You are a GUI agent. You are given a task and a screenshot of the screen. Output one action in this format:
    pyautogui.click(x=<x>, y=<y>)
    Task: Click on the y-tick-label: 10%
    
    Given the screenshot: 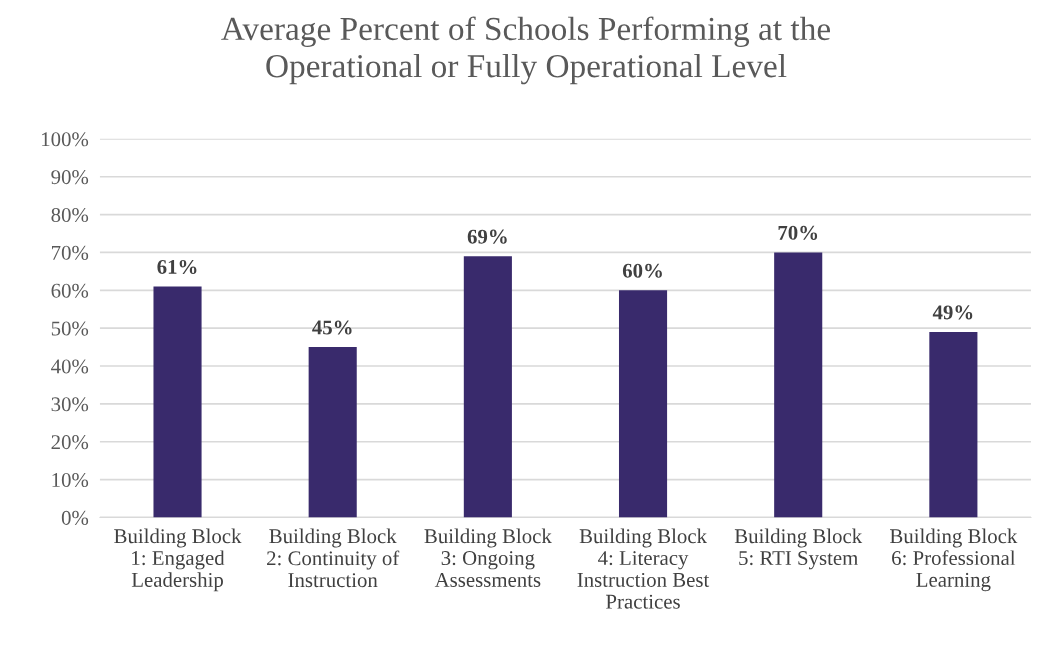 What is the action you would take?
    pyautogui.click(x=70, y=480)
    